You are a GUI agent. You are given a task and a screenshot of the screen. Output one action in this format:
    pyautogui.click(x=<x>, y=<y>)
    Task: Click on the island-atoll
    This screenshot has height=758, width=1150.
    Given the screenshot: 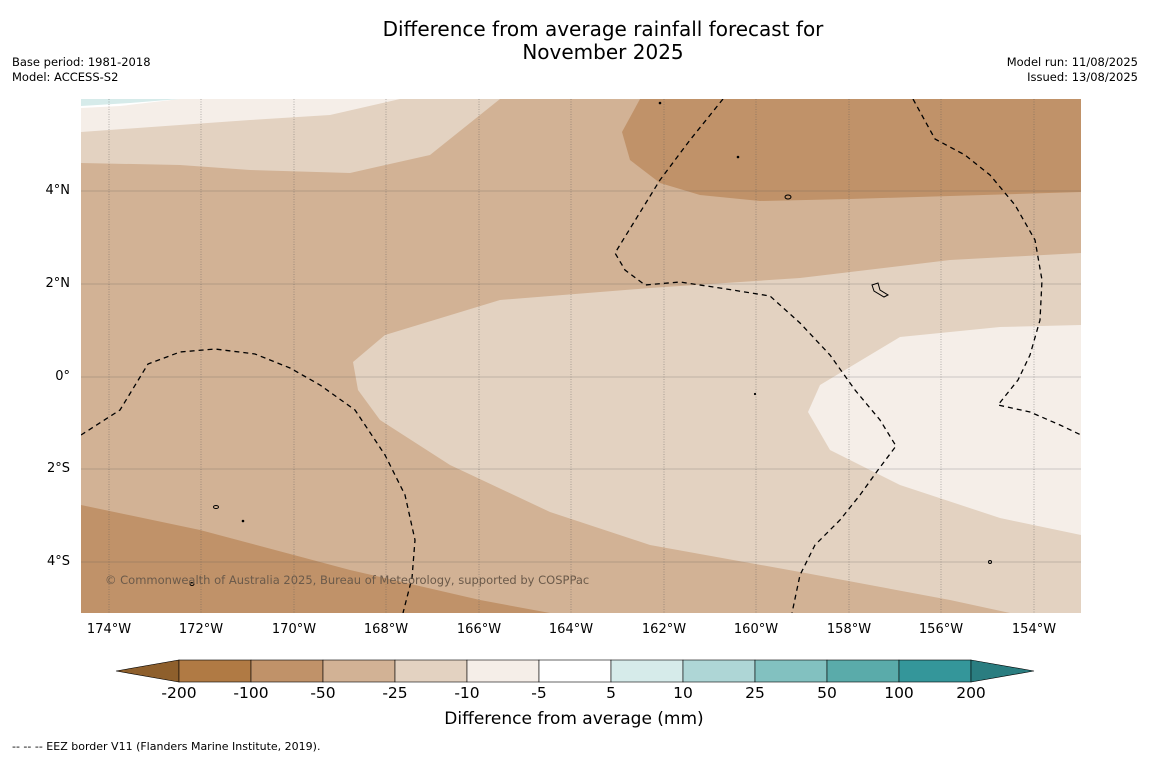 What is the action you would take?
    pyautogui.click(x=880, y=290)
    